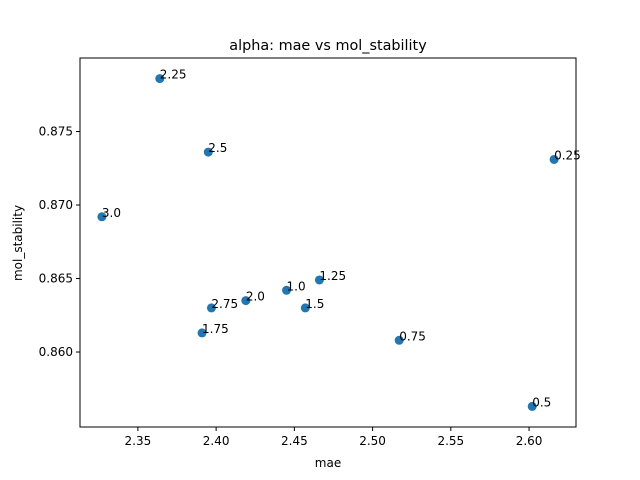 This screenshot has width=640, height=480. Describe the element at coordinates (224, 304) in the screenshot. I see `data-point-label: 2.75` at that location.